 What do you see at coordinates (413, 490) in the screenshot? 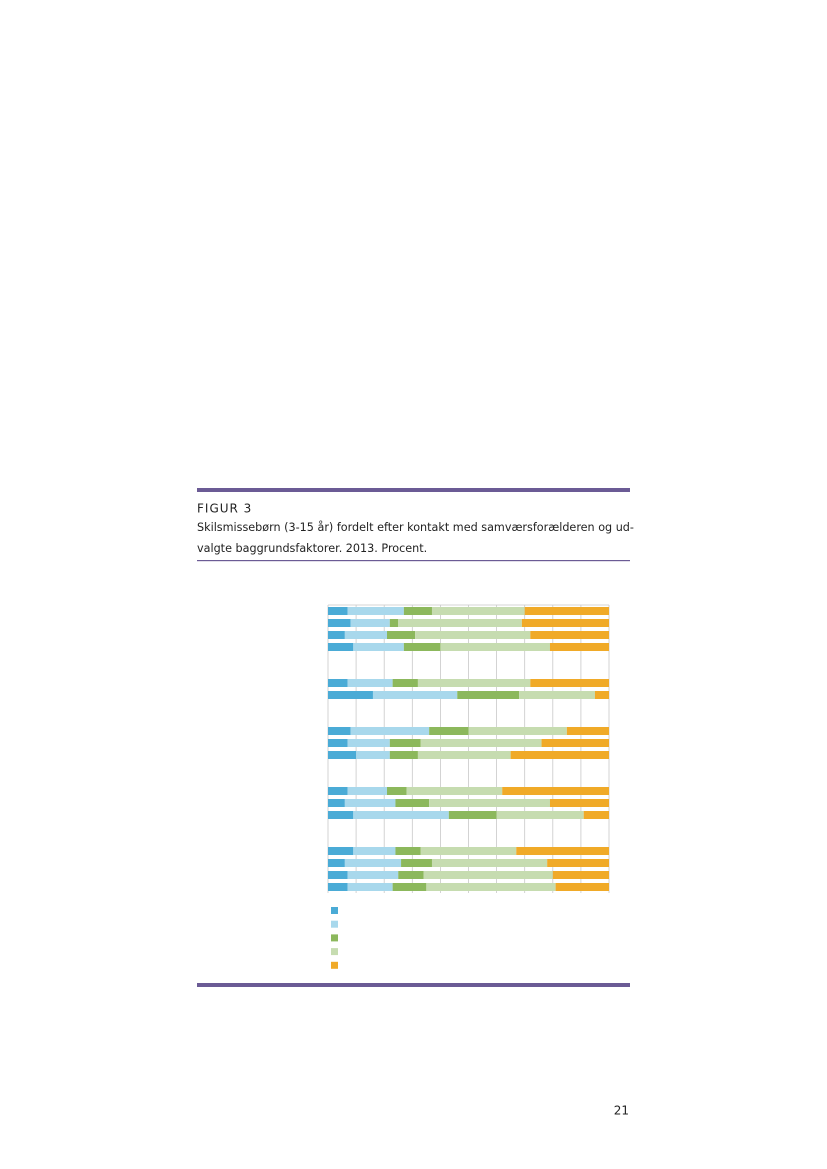
I see `top-rule` at bounding box center [413, 490].